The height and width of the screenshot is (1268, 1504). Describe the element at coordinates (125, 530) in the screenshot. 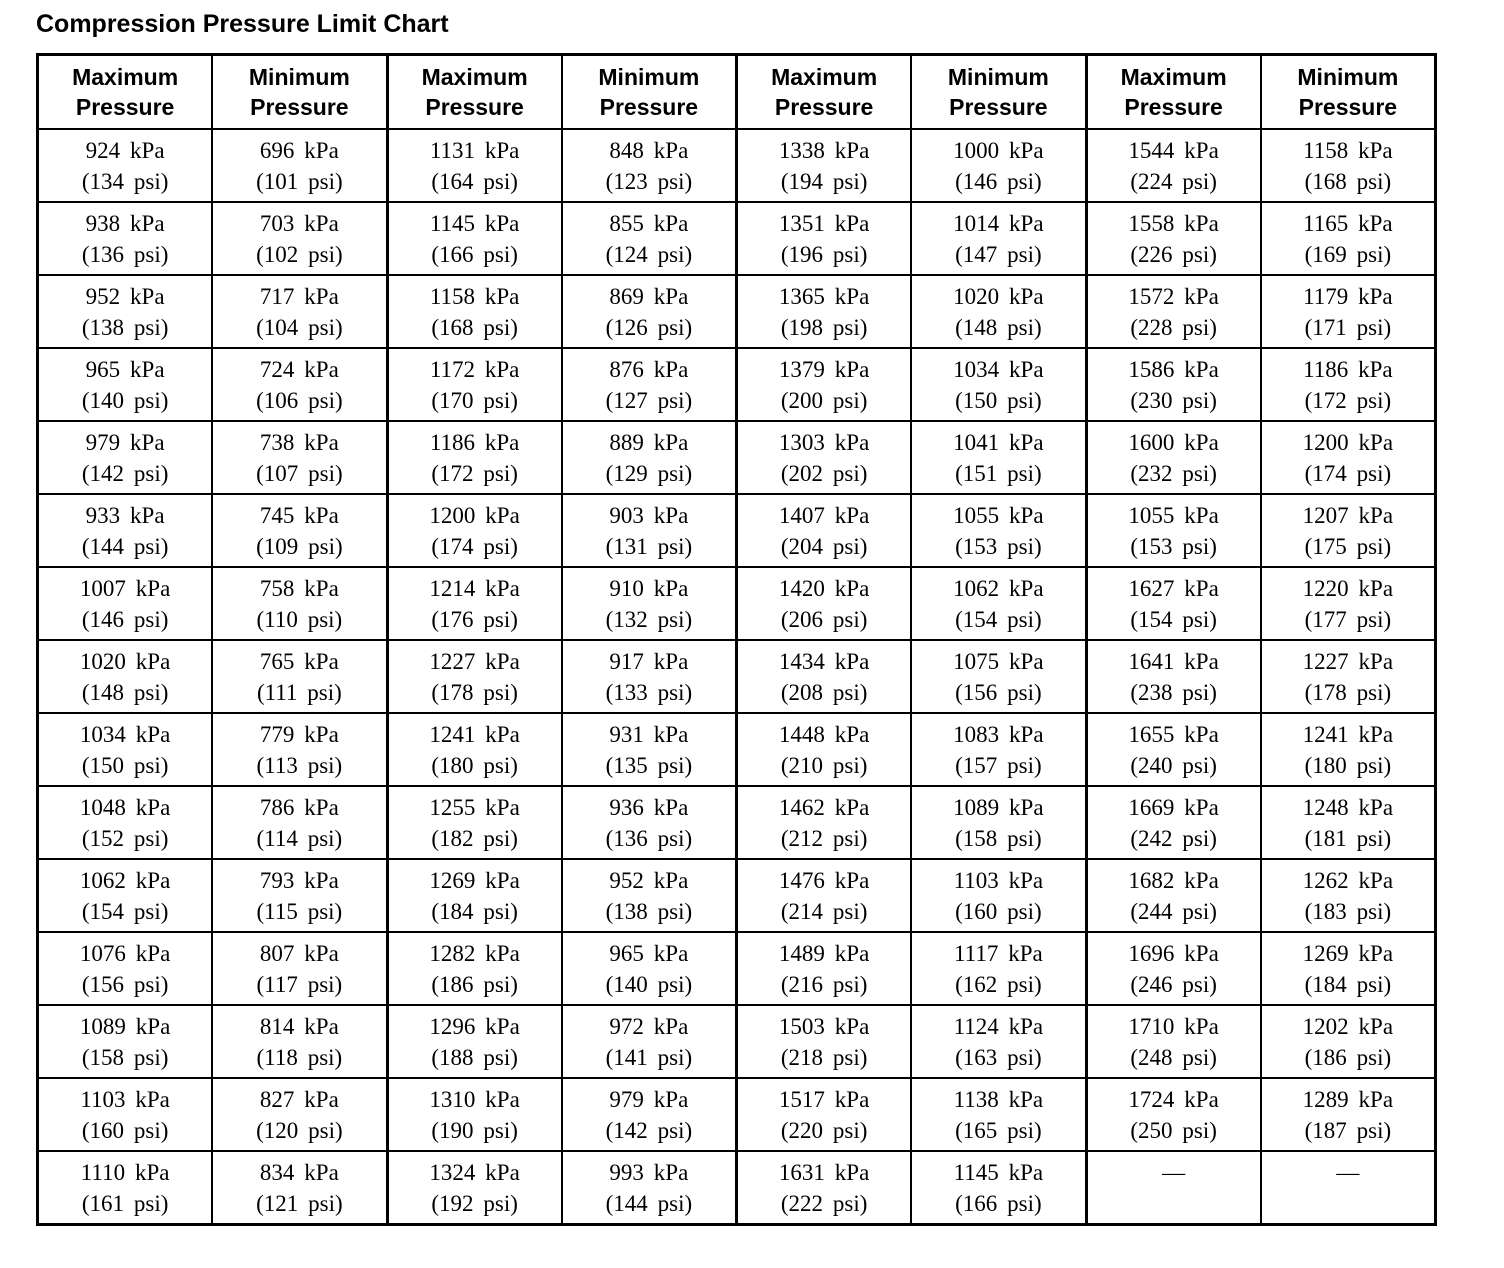

I see `pressure-cell: 933 kPa (144 psi)` at that location.